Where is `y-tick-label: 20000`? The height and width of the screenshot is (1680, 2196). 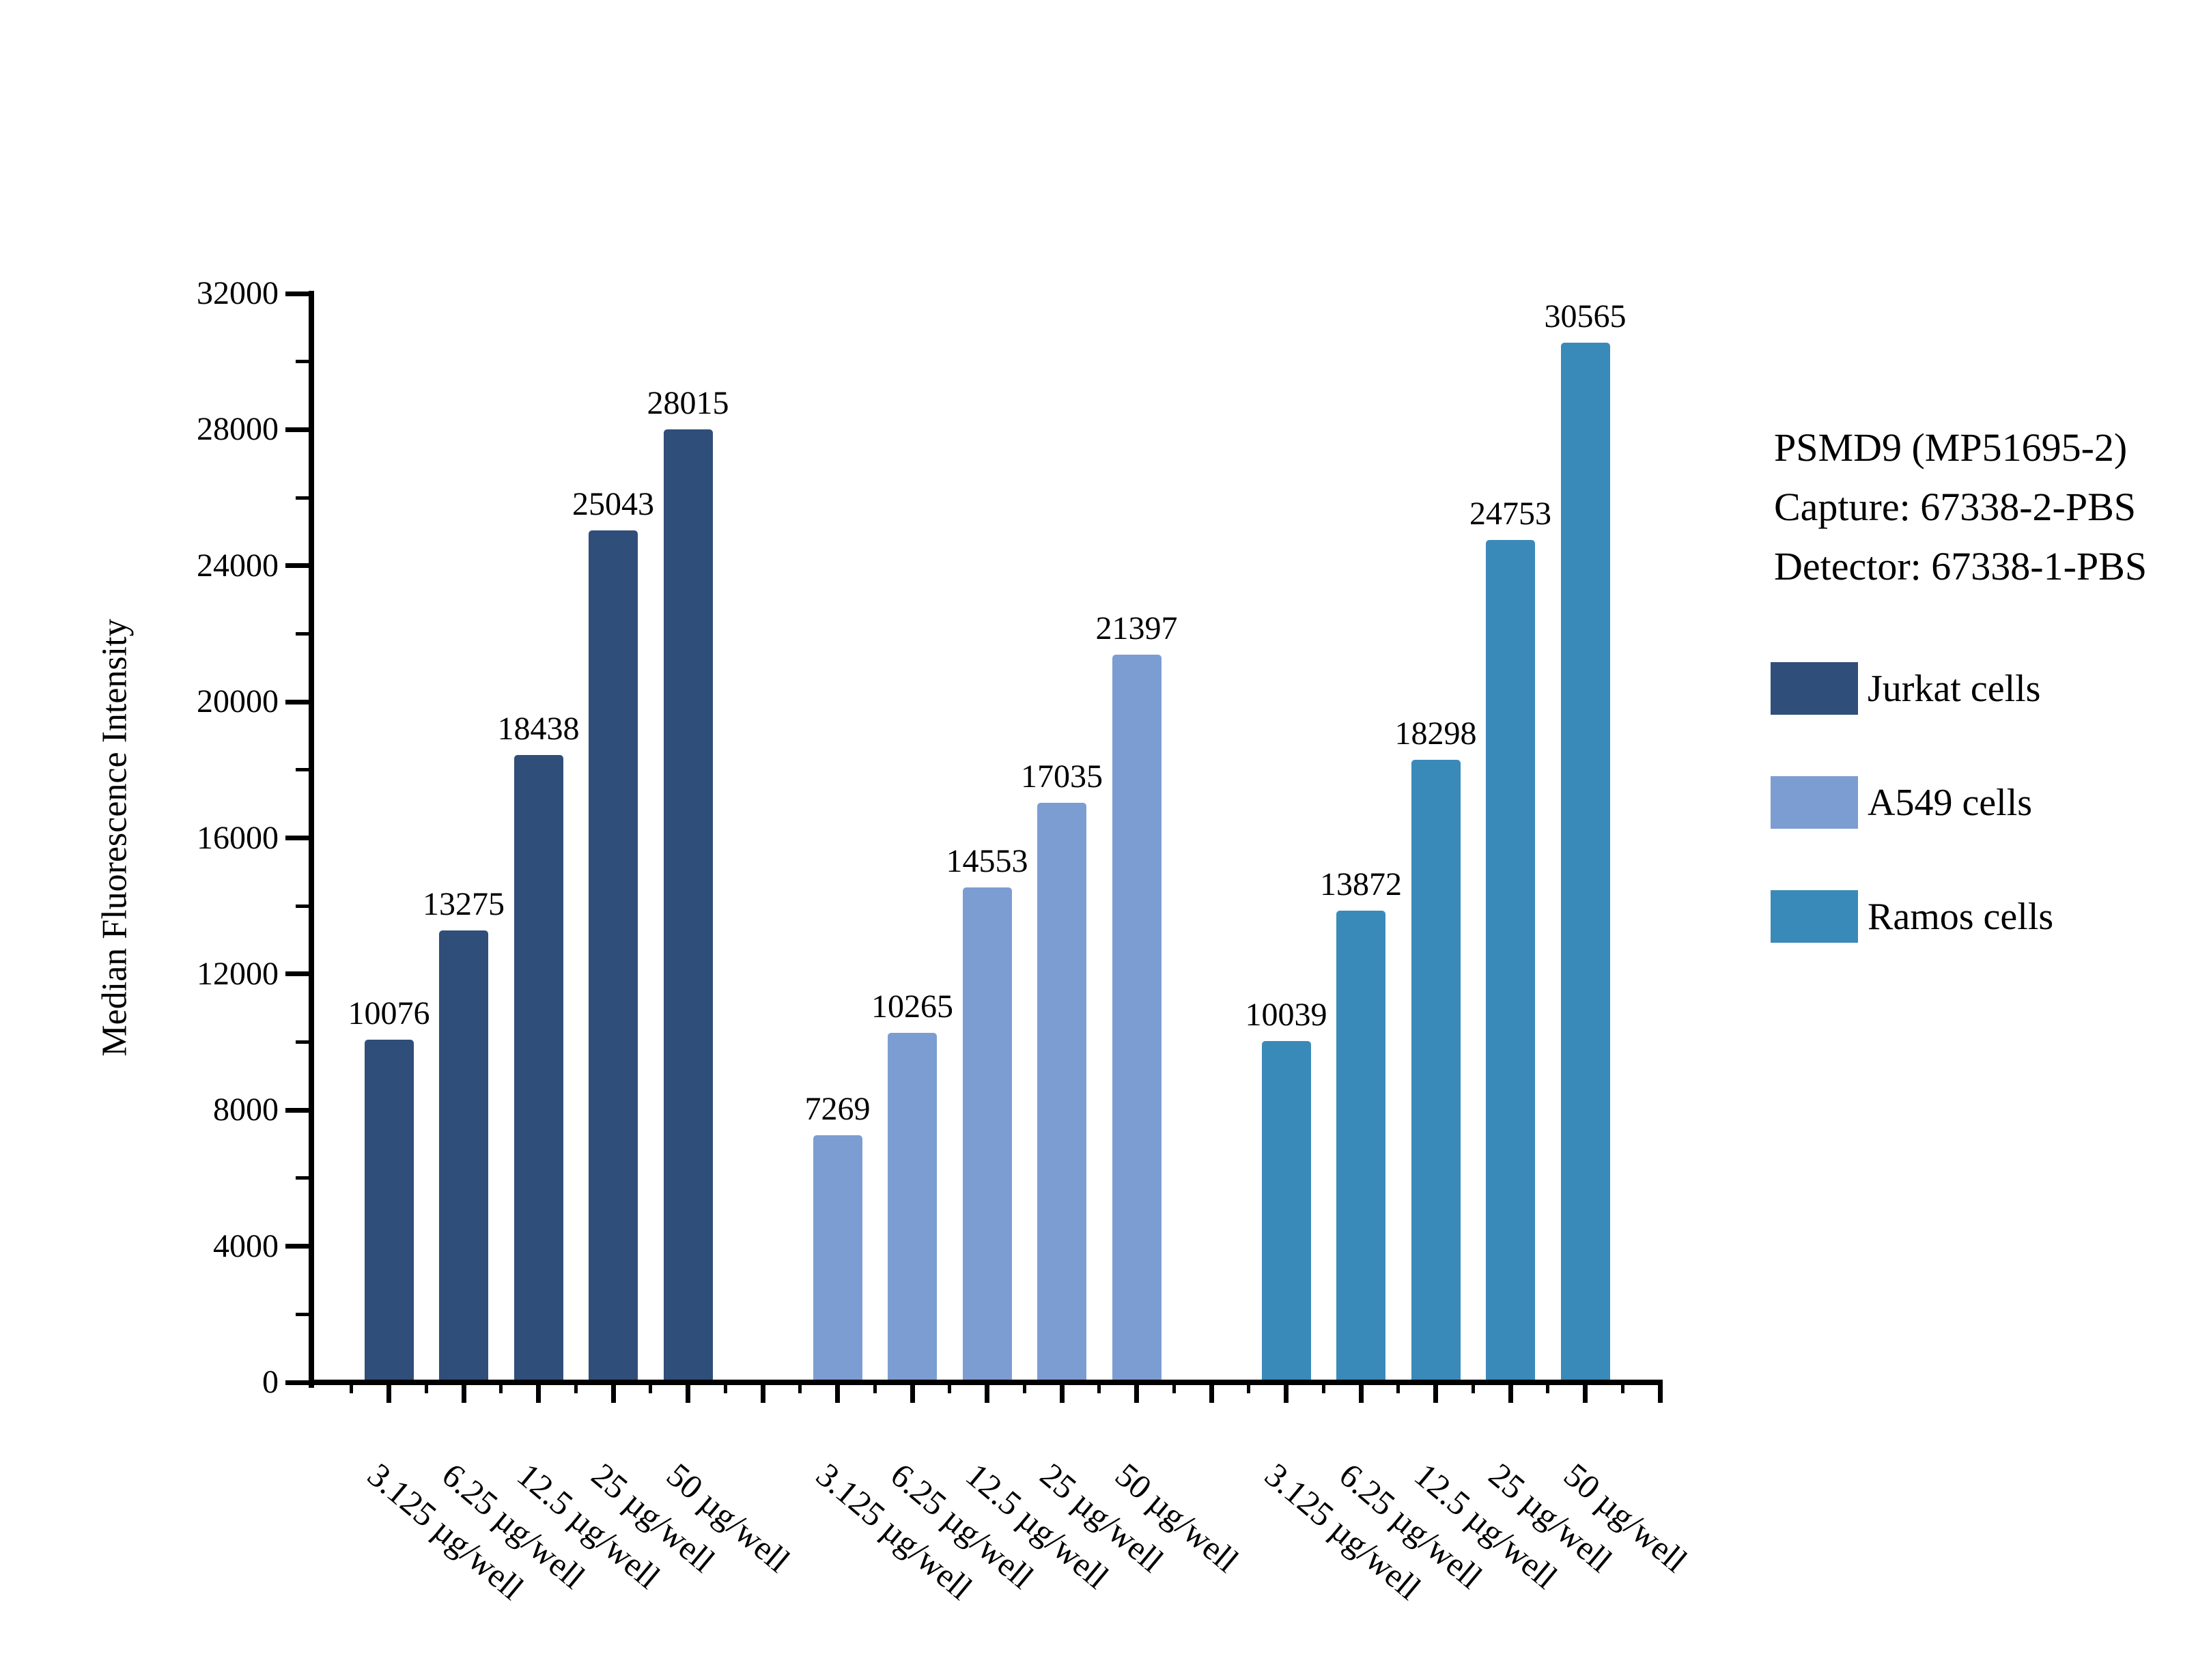
y-tick-label: 20000 is located at coordinates (238, 701).